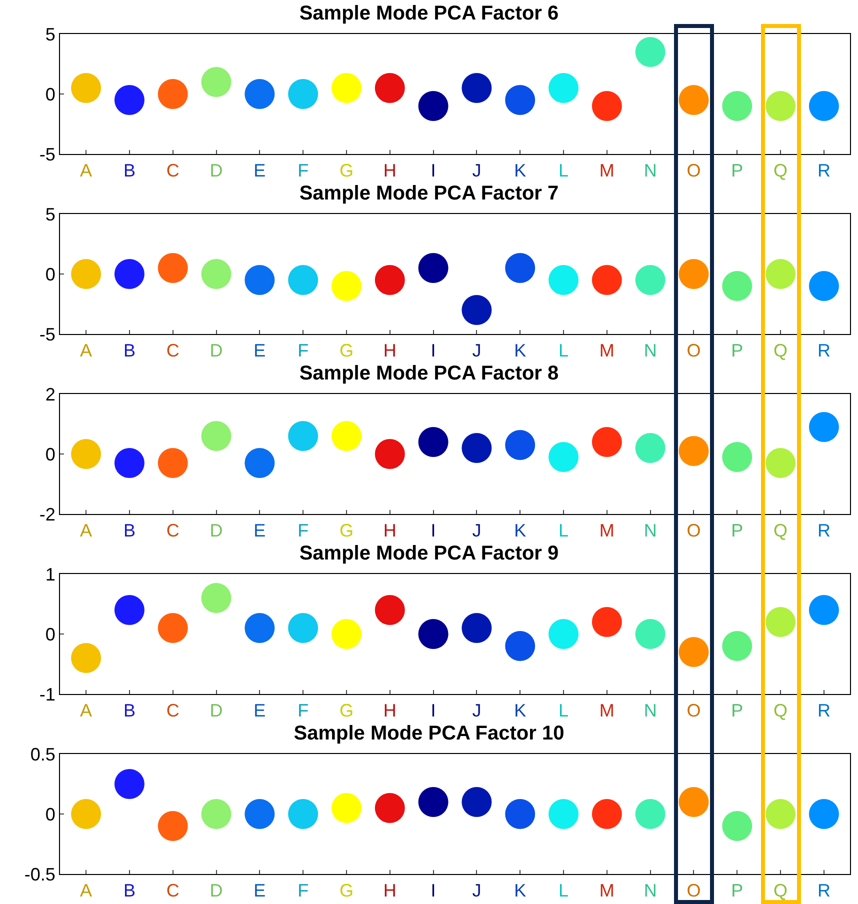  What do you see at coordinates (429, 13) in the screenshot?
I see `chart-title: Sample Mode PCA Factor 6` at bounding box center [429, 13].